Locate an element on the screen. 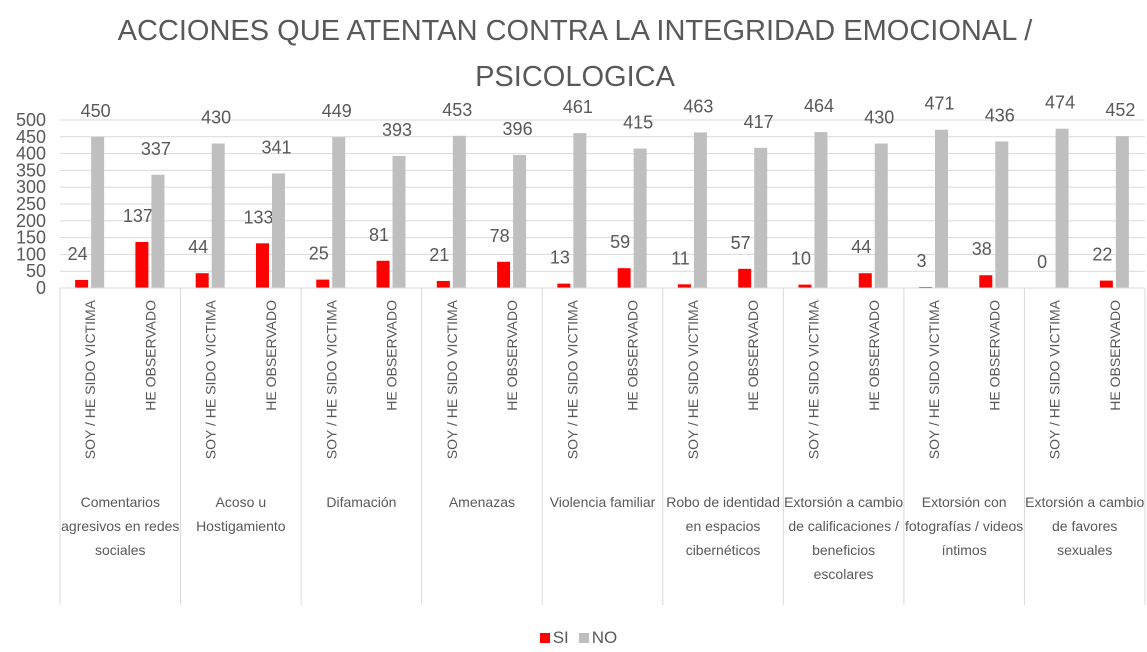  data-label: 81 is located at coordinates (379, 235).